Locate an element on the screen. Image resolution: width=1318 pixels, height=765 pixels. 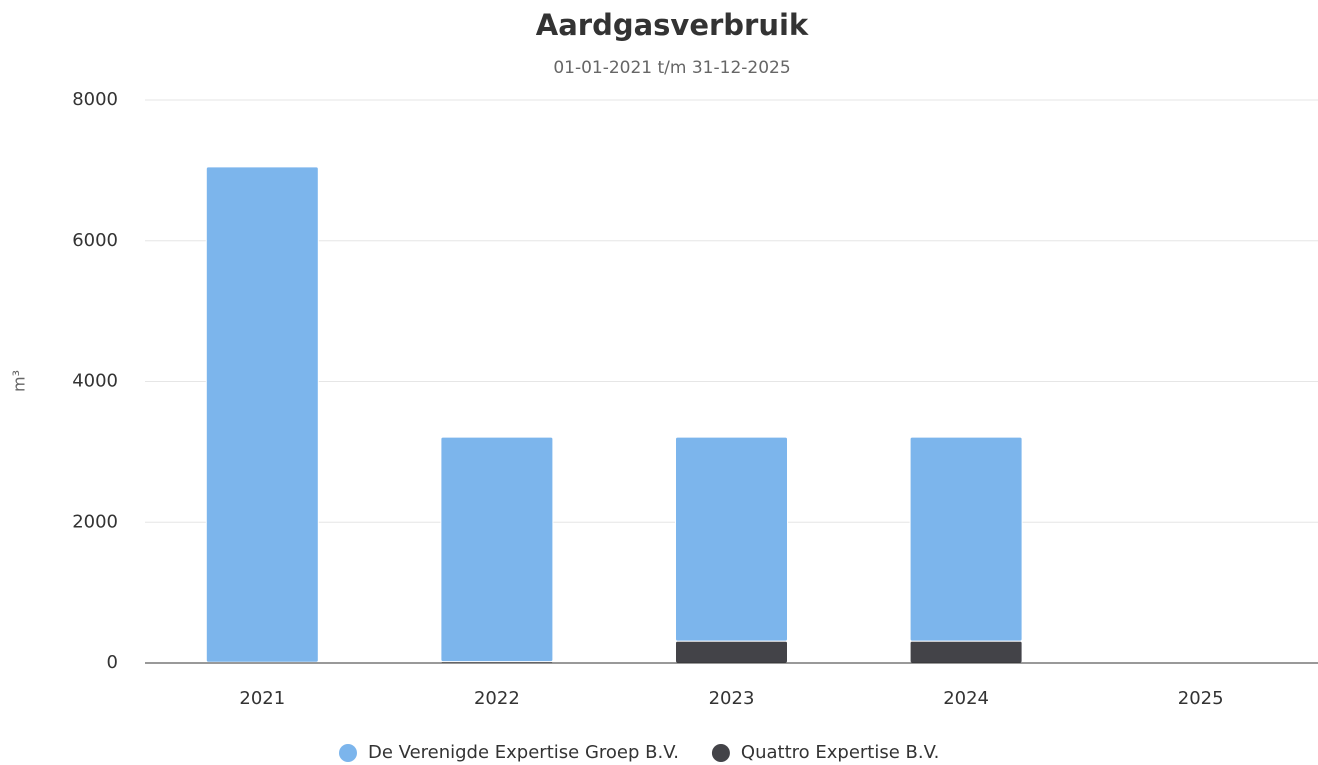
y-tick-label: 8000 is located at coordinates (95, 99).